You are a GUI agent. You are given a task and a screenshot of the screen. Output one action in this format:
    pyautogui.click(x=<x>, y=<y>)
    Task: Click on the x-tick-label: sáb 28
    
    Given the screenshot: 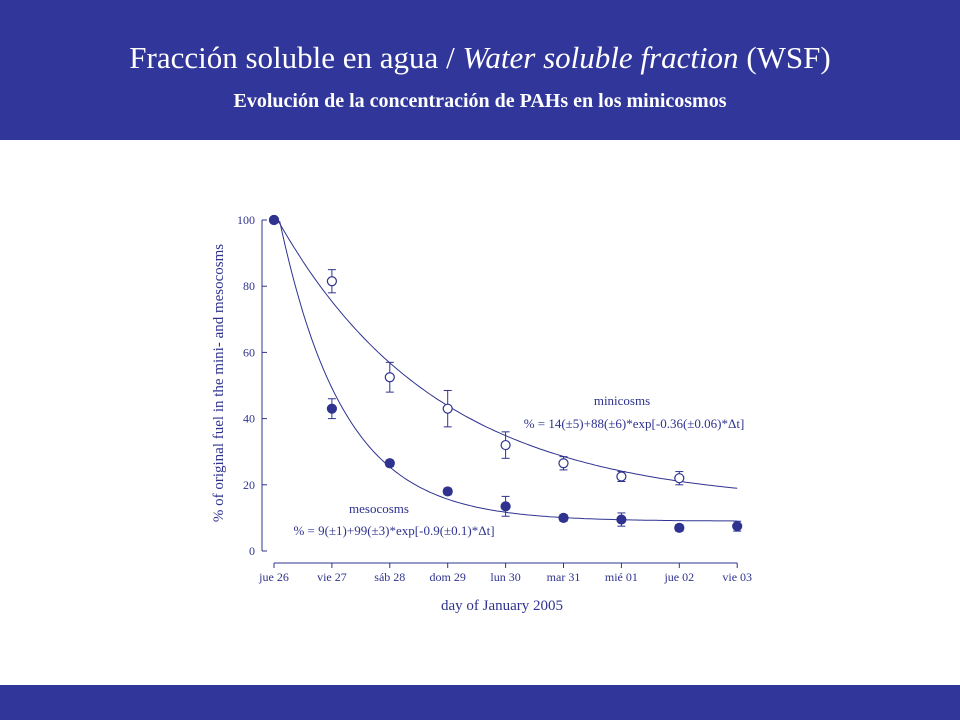 What is the action you would take?
    pyautogui.click(x=389, y=577)
    